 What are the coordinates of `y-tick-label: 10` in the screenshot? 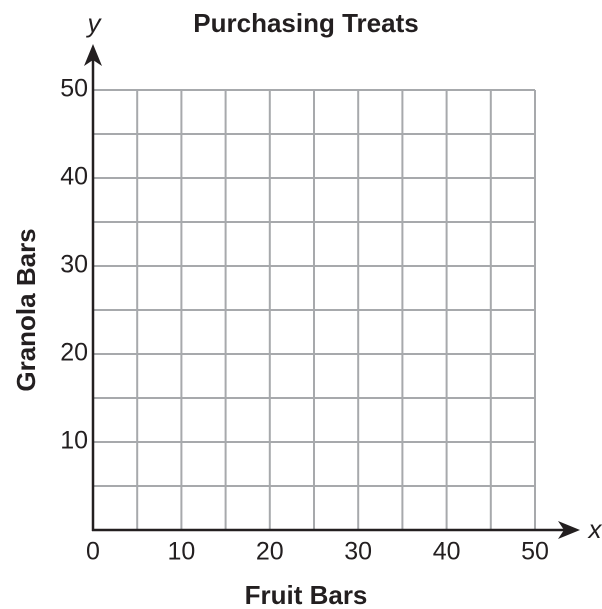 It's located at (74, 441).